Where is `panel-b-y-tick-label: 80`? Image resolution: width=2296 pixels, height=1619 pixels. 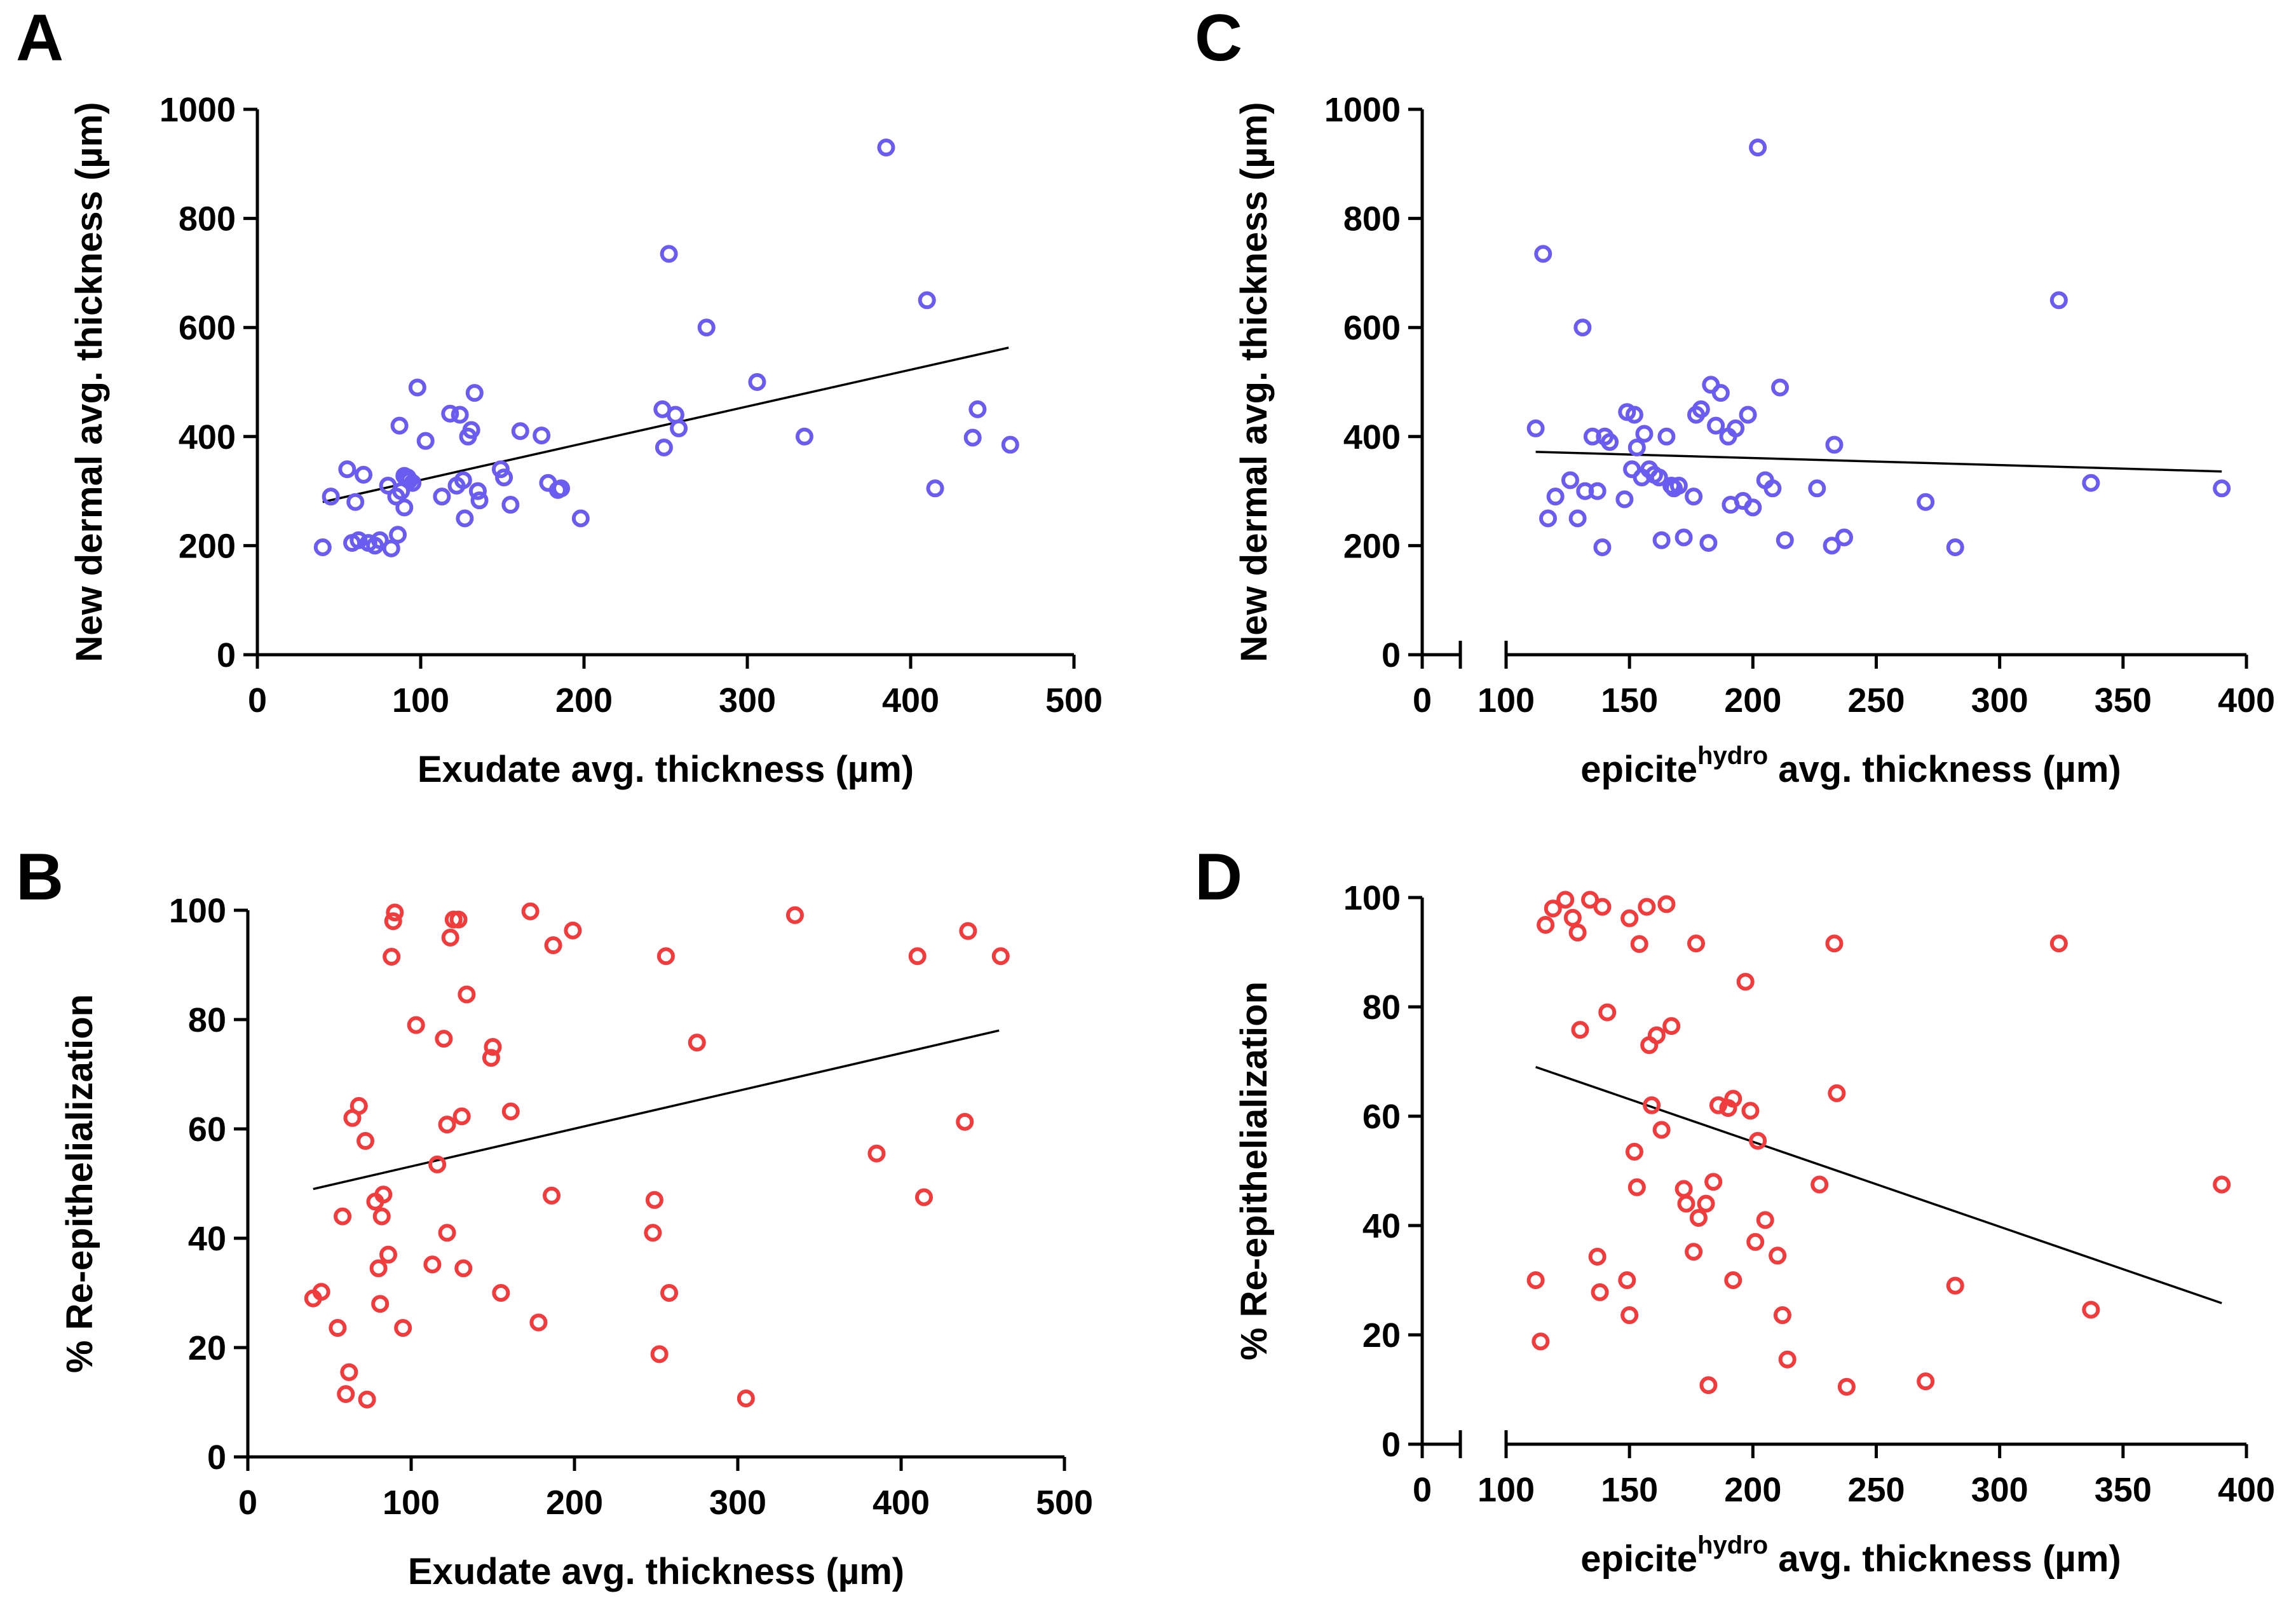
panel-b-y-tick-label: 80 is located at coordinates (207, 1020).